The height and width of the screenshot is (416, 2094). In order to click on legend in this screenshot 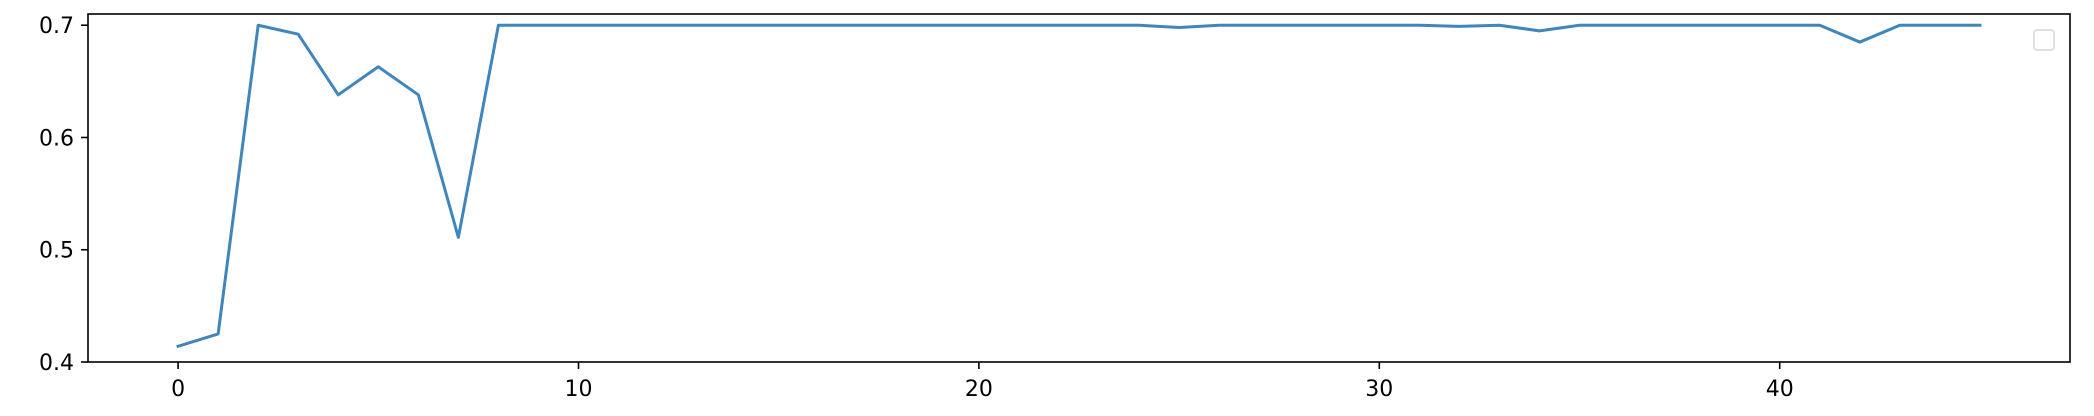, I will do `click(2044, 40)`.